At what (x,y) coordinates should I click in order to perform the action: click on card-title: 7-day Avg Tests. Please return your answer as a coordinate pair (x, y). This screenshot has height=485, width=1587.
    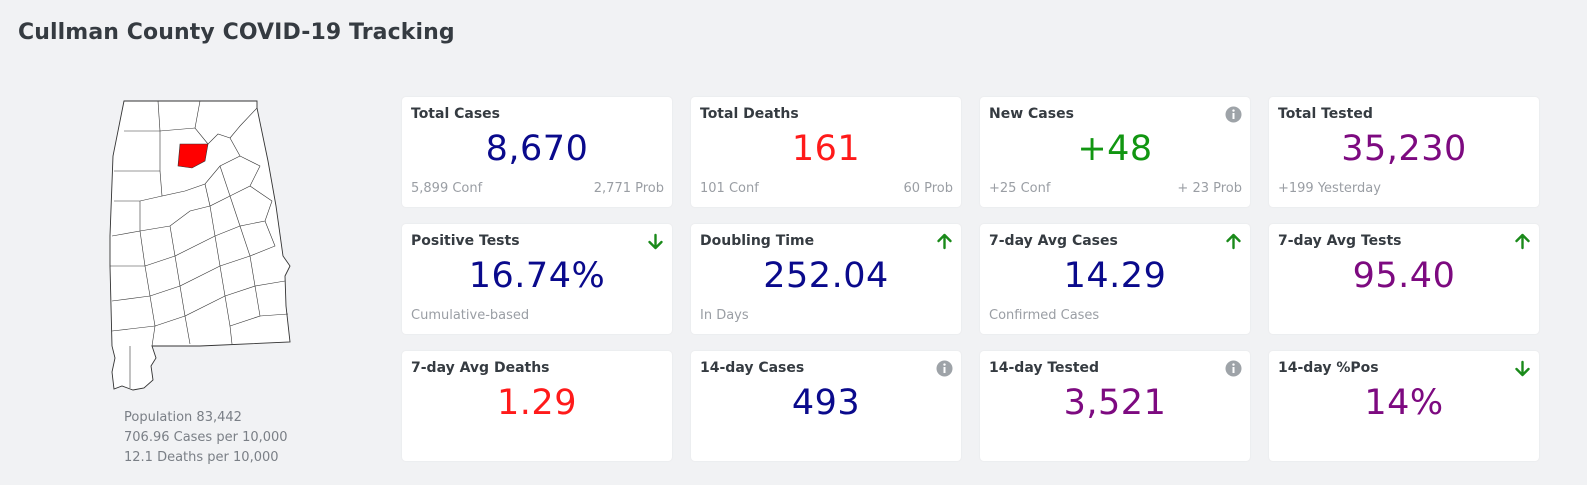
    Looking at the image, I should click on (1340, 241).